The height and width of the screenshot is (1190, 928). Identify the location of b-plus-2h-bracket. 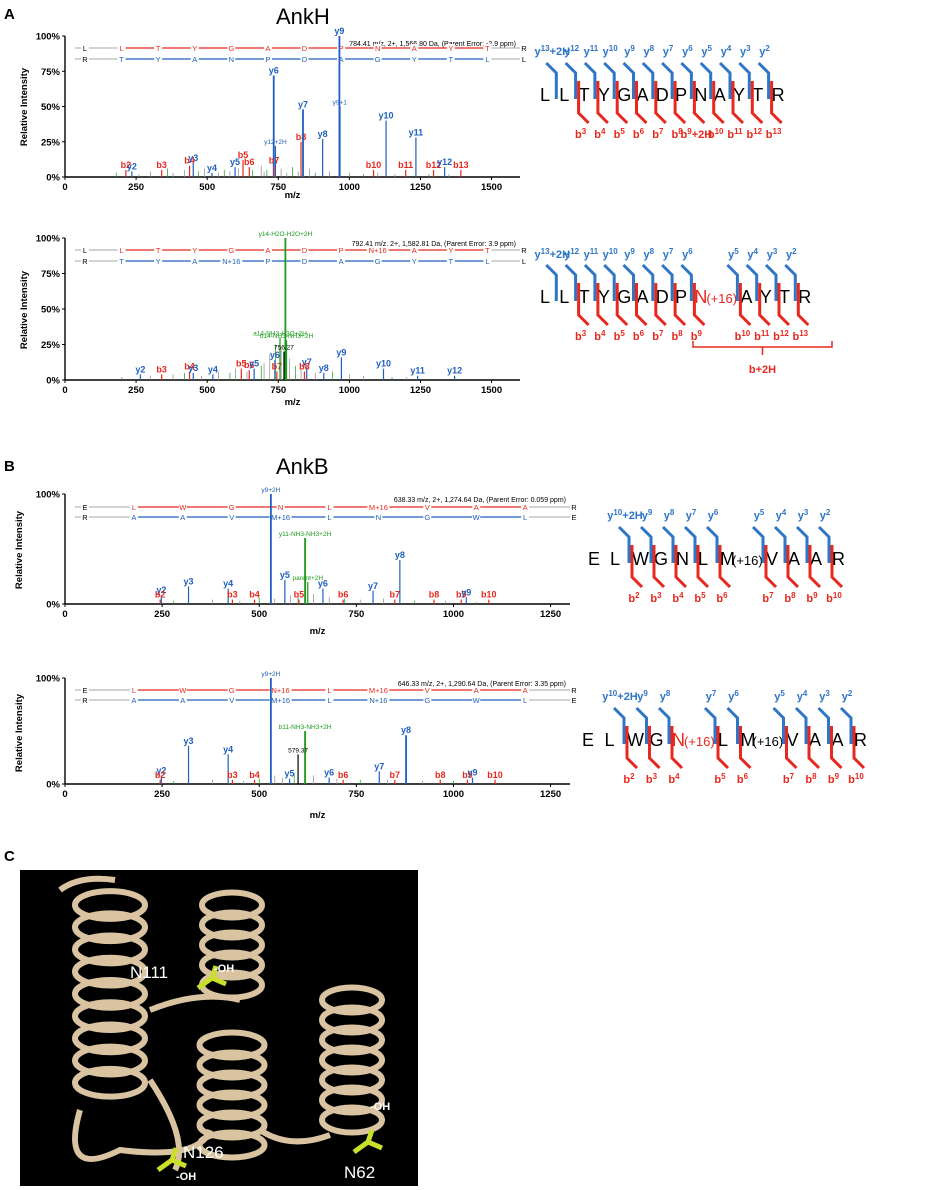
(762, 348).